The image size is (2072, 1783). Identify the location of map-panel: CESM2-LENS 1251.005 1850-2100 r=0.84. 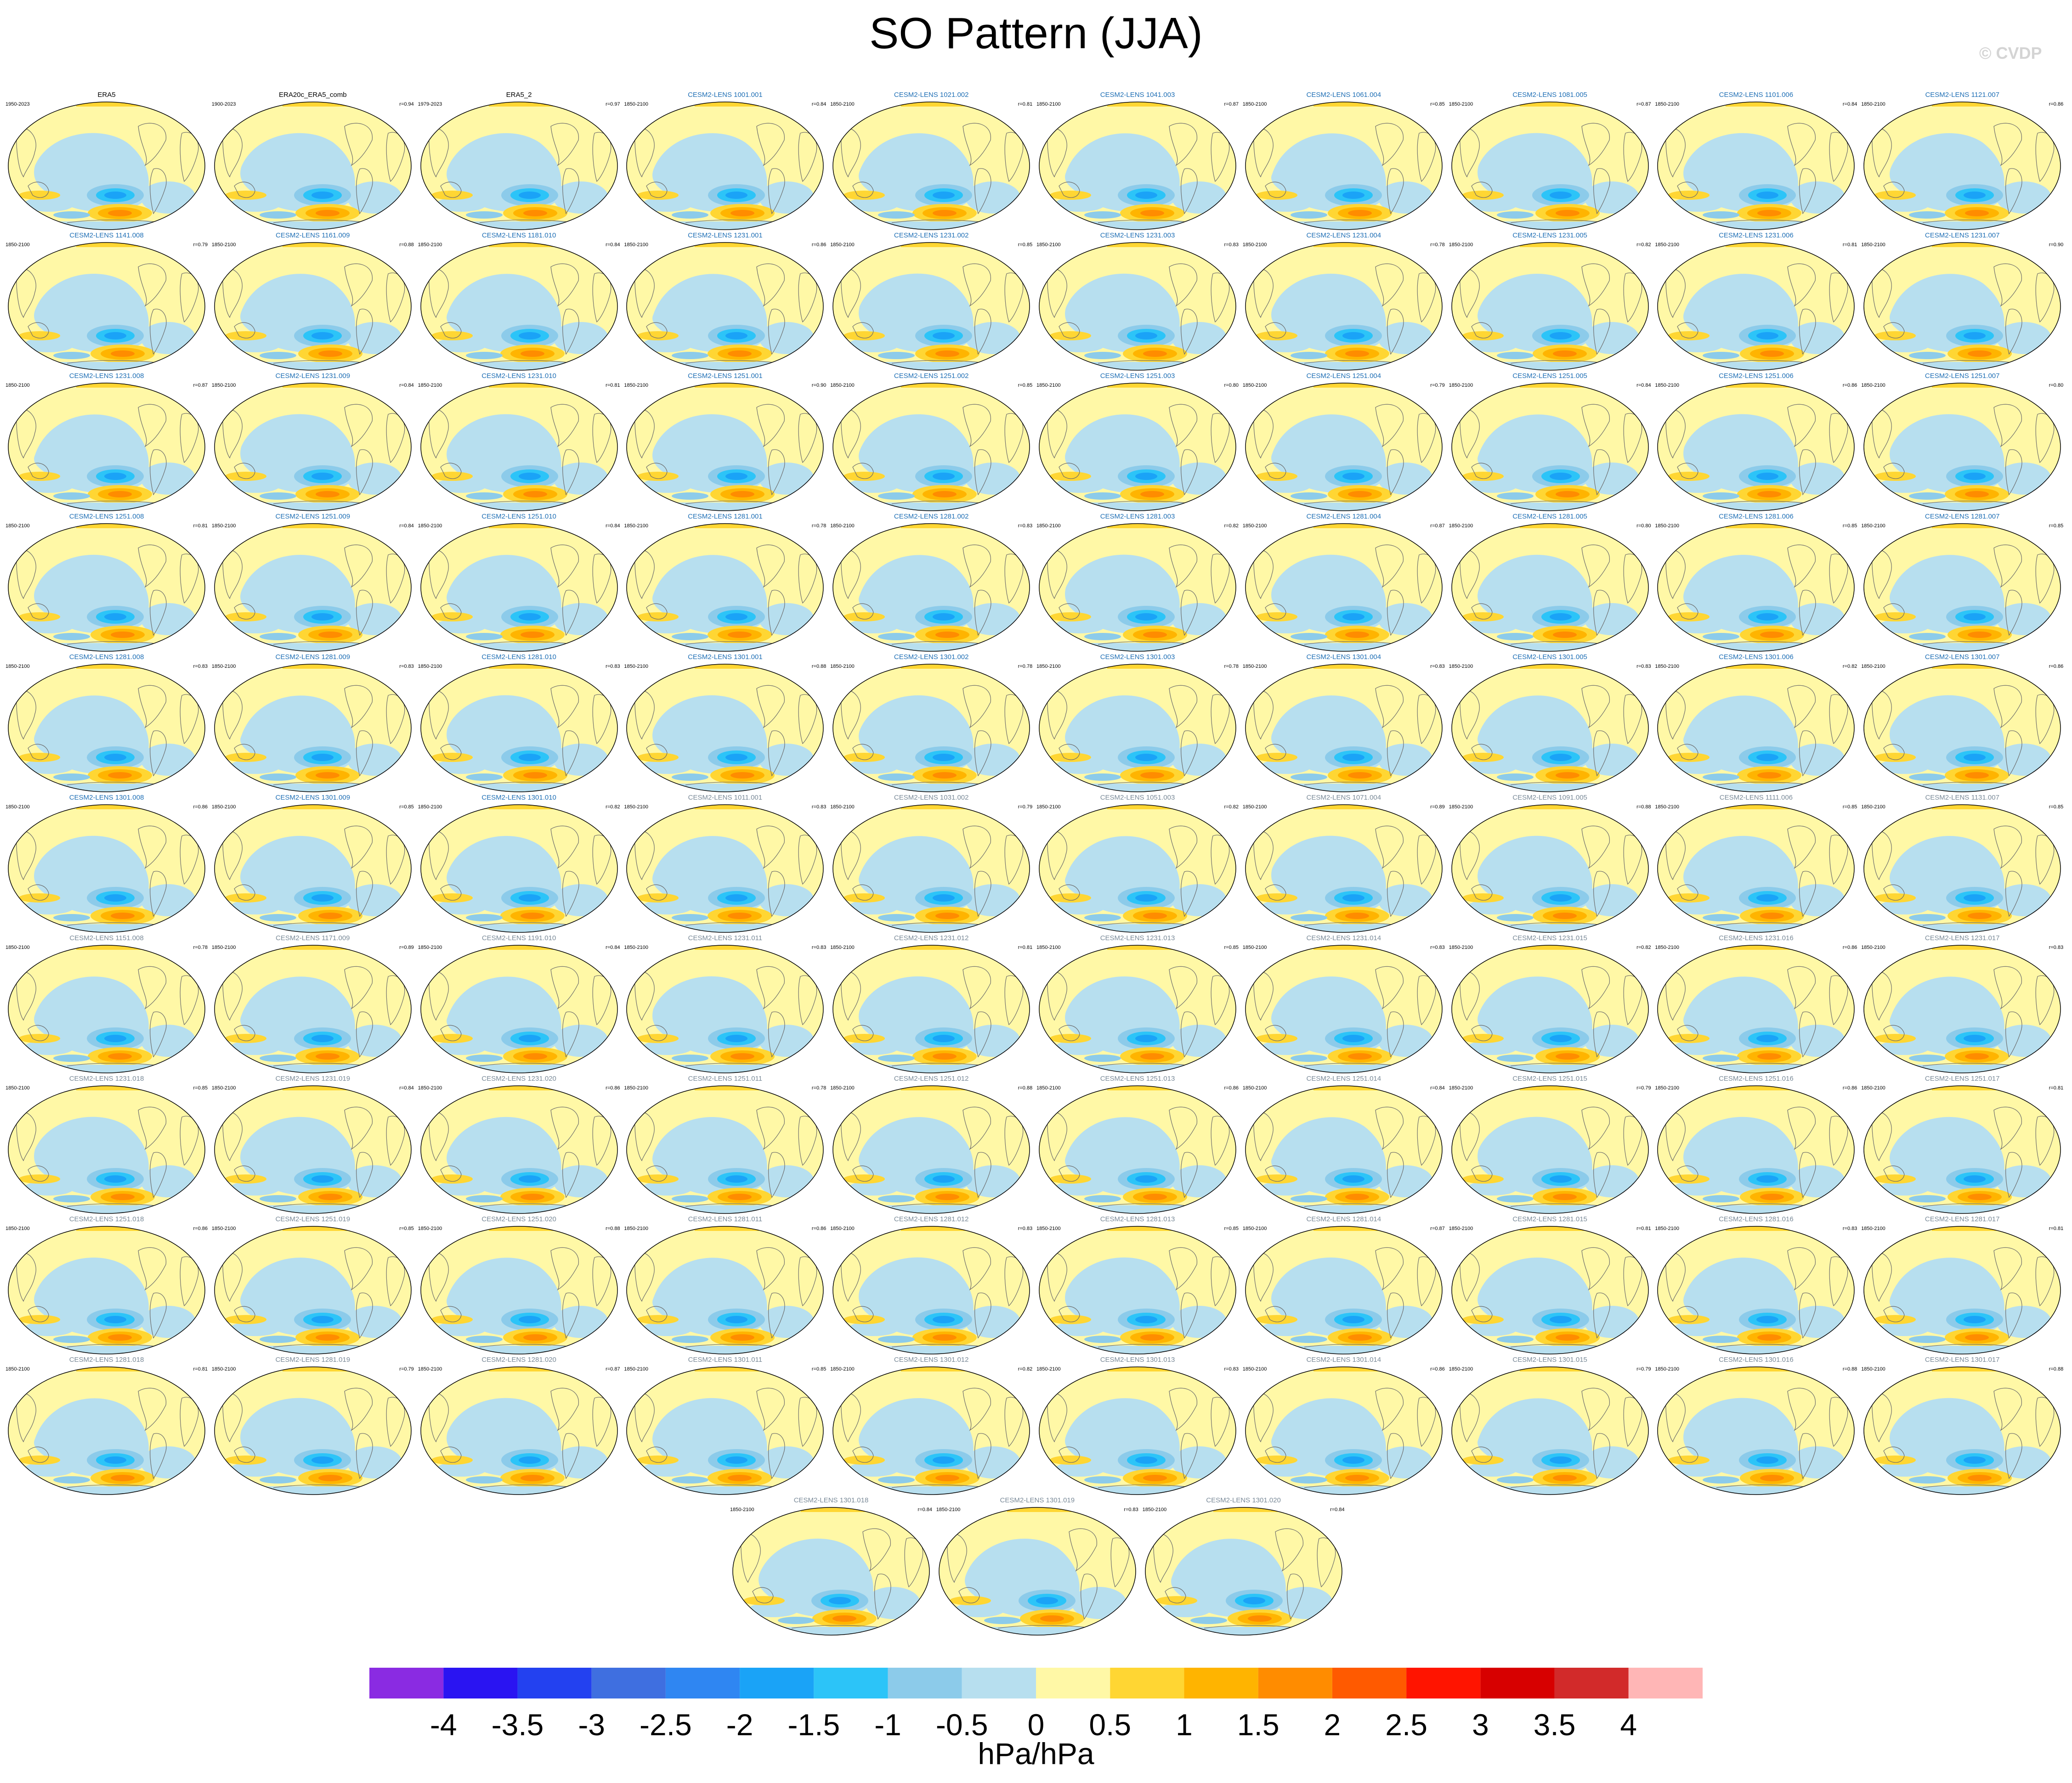
(1550, 442).